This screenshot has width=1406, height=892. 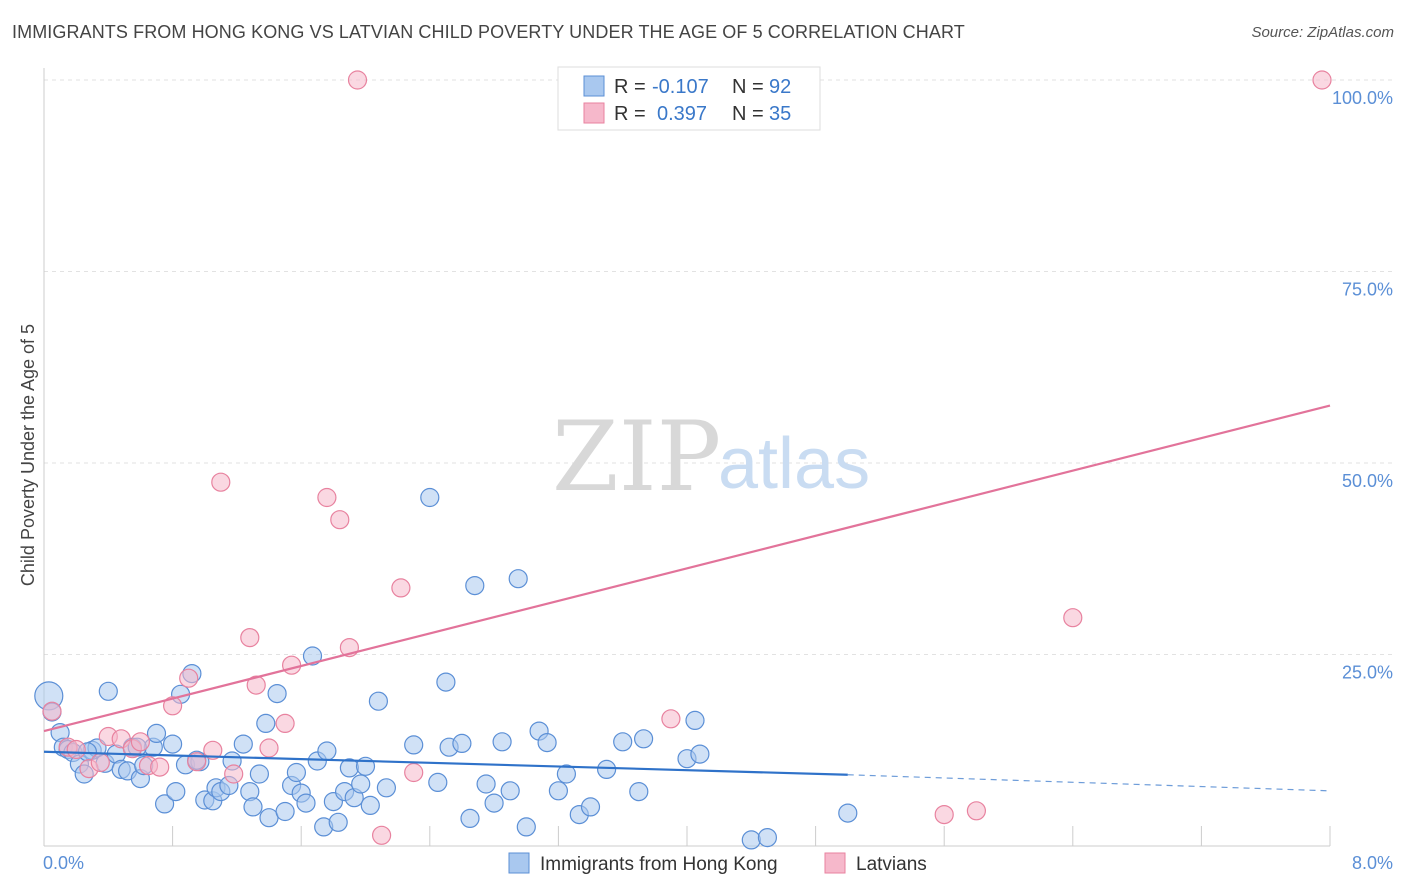 What do you see at coordinates (636, 457) in the screenshot?
I see `watermark-zip: ZIP` at bounding box center [636, 457].